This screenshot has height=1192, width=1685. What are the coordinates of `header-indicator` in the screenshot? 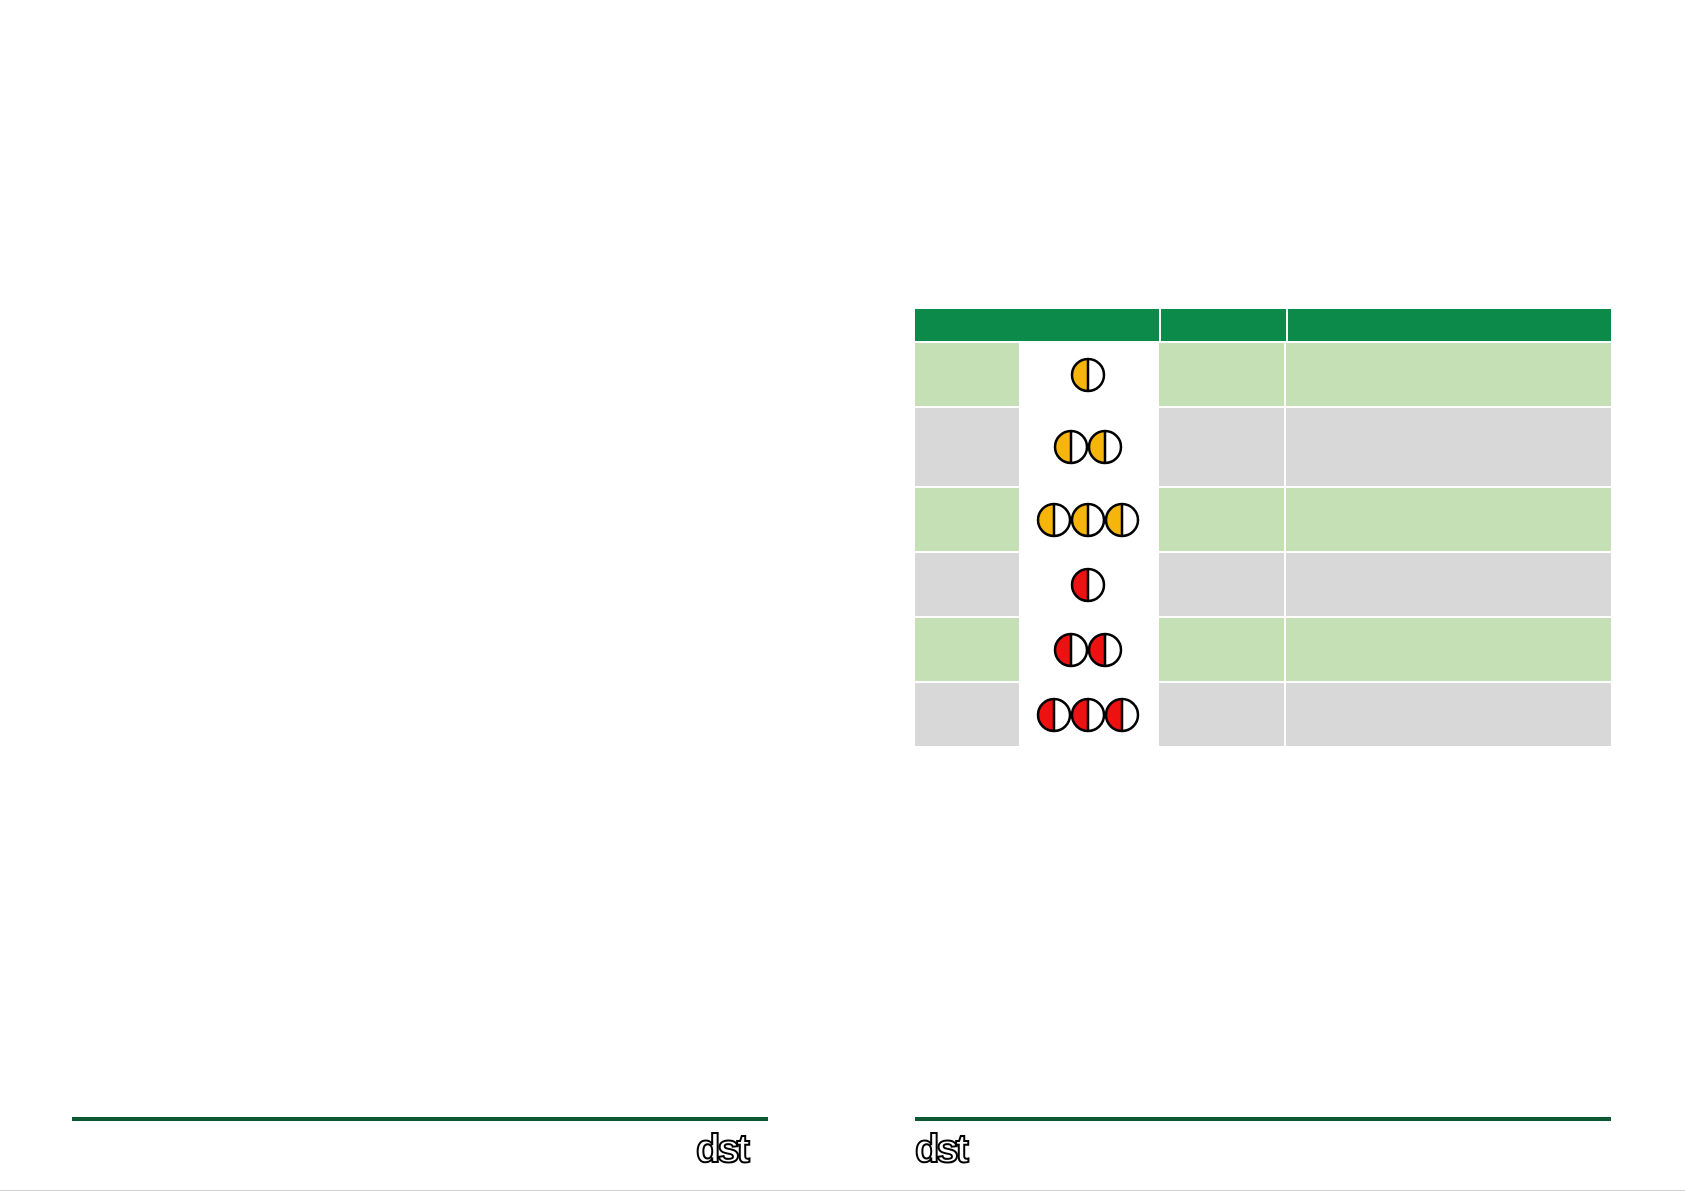 It's located at (1038, 325).